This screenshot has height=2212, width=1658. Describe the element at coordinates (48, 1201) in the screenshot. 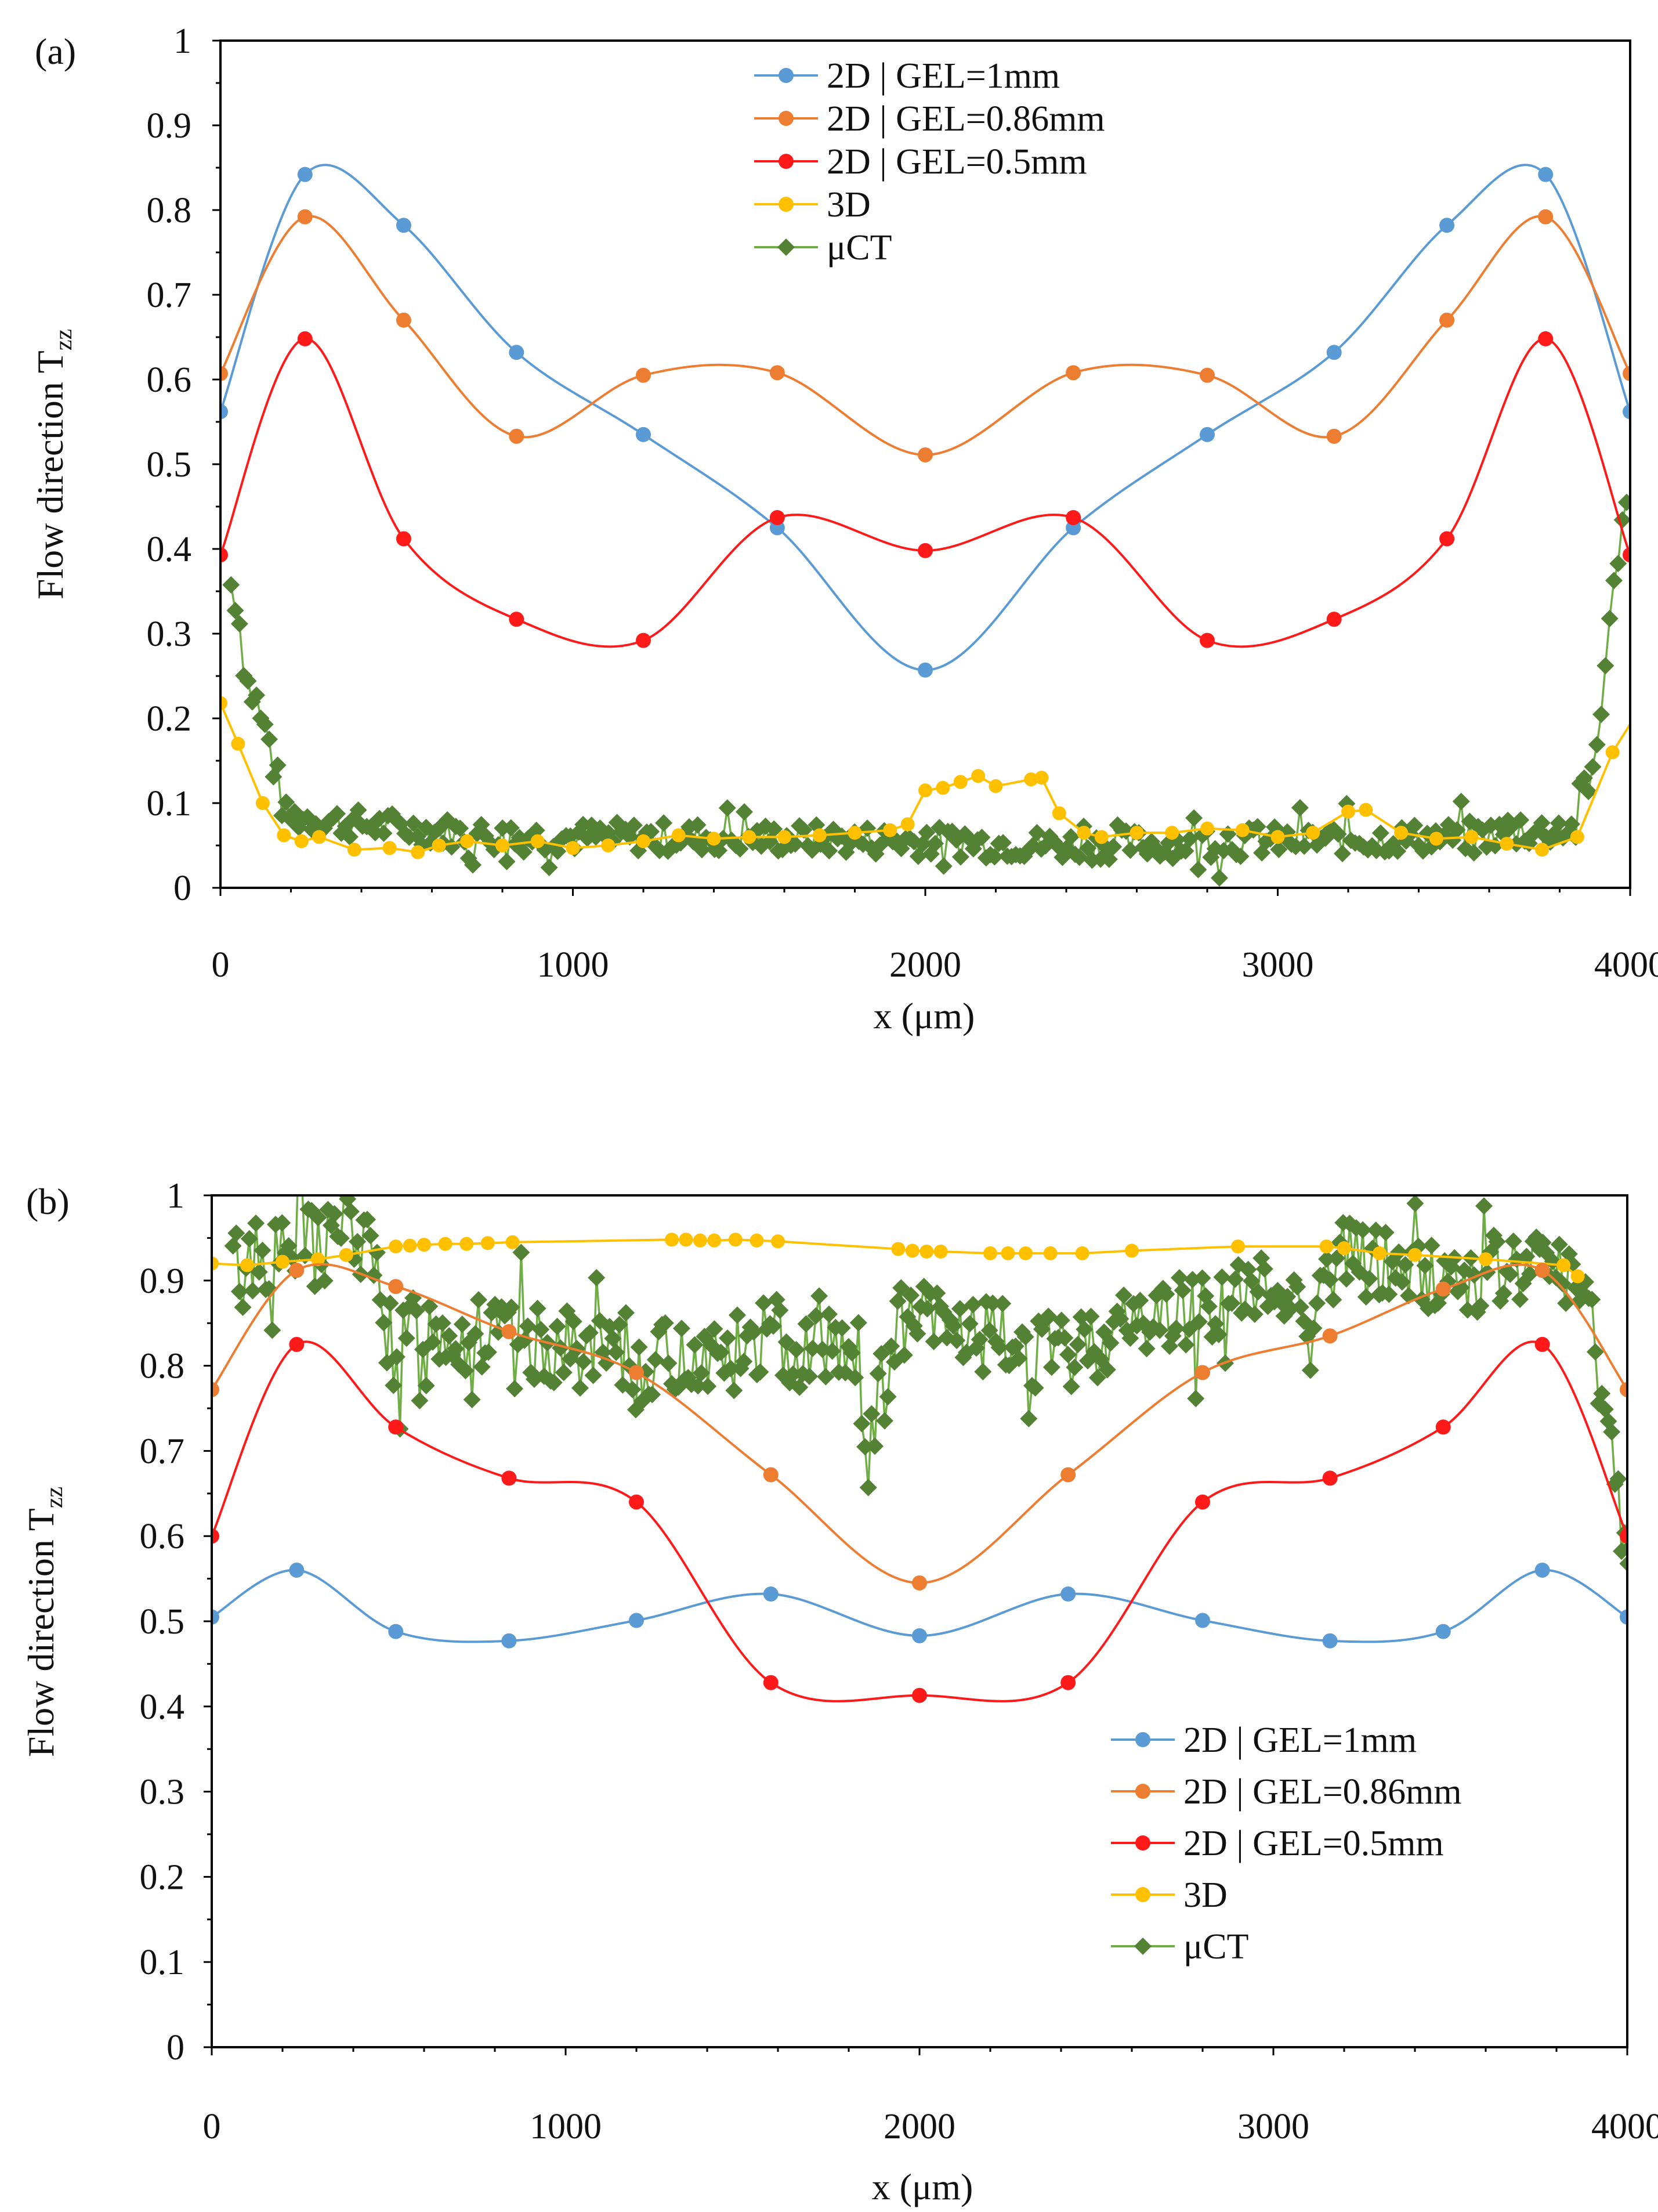

I see `panel-b-label: (b)` at that location.